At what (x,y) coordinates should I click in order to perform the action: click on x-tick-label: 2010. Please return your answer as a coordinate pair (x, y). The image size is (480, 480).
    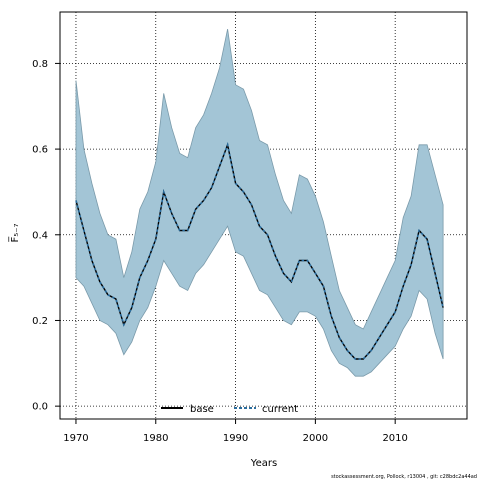
    Looking at the image, I should click on (394, 438).